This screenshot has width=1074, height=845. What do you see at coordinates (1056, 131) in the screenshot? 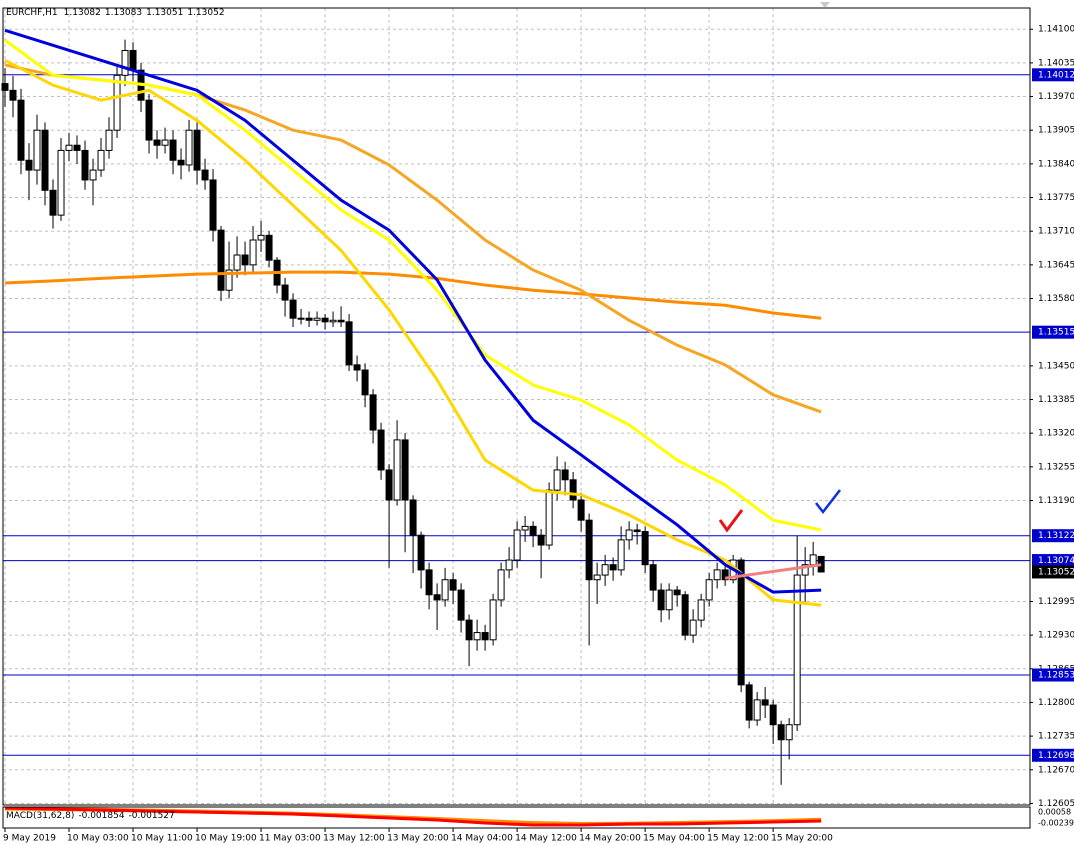
I see `y-tick-label: 1.13905` at bounding box center [1056, 131].